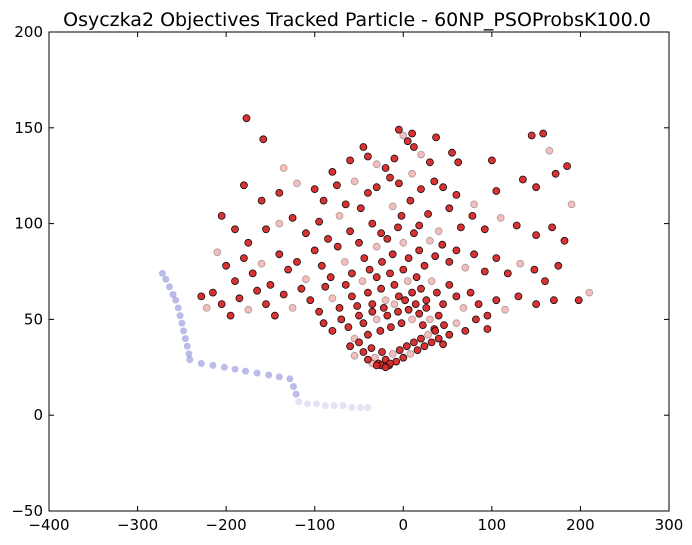  I want to click on y-tick-label: 0, so click(38, 415).